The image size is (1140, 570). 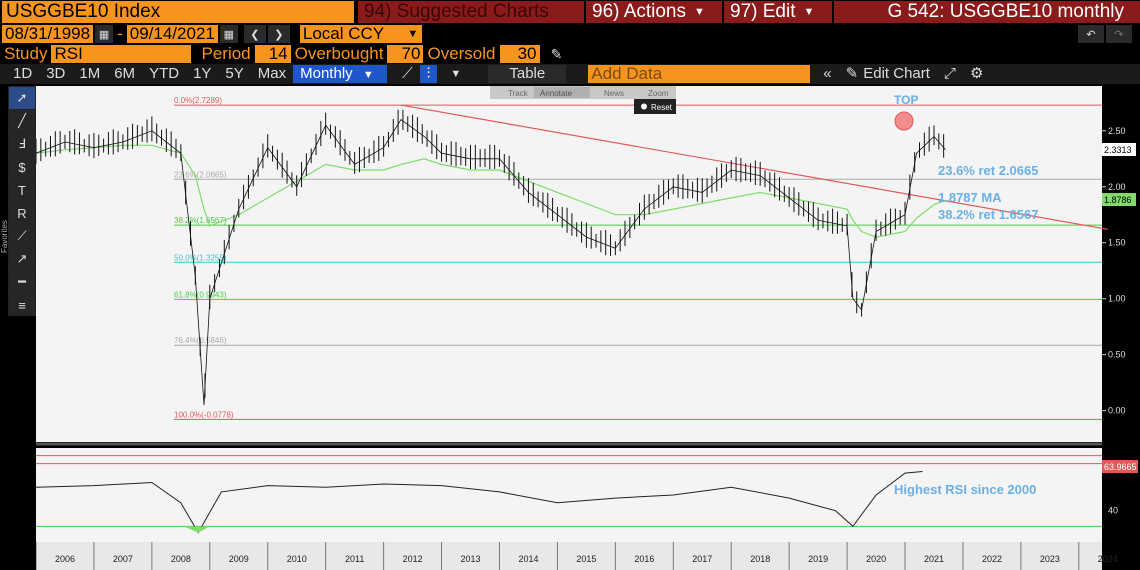 I want to click on range-3d: 3D, so click(x=56, y=73).